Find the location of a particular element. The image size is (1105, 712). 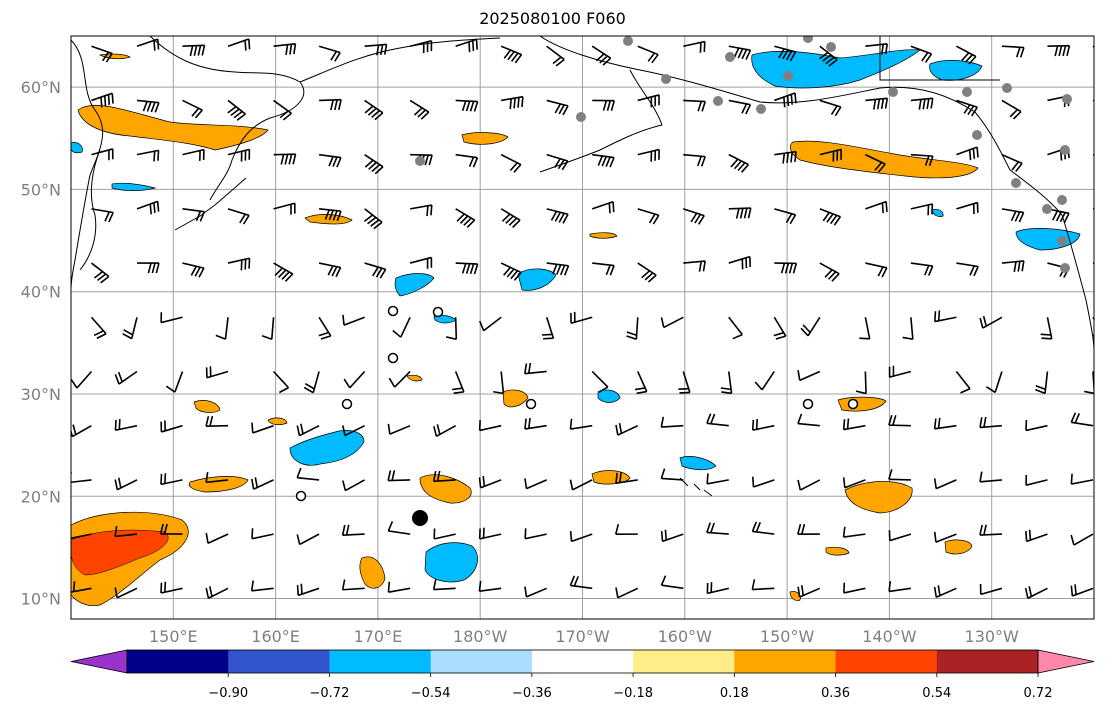

colorbar-outline is located at coordinates (582, 661).